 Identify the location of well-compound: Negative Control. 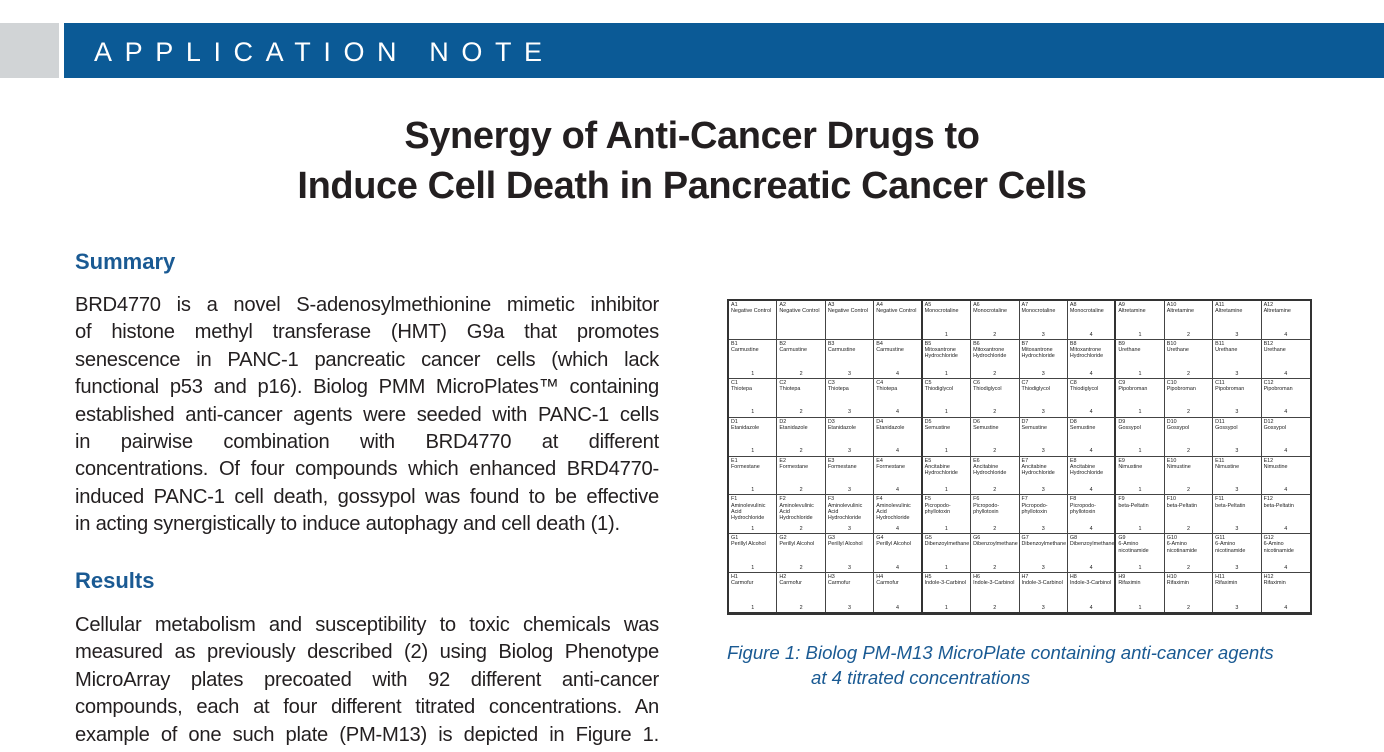
(847, 311).